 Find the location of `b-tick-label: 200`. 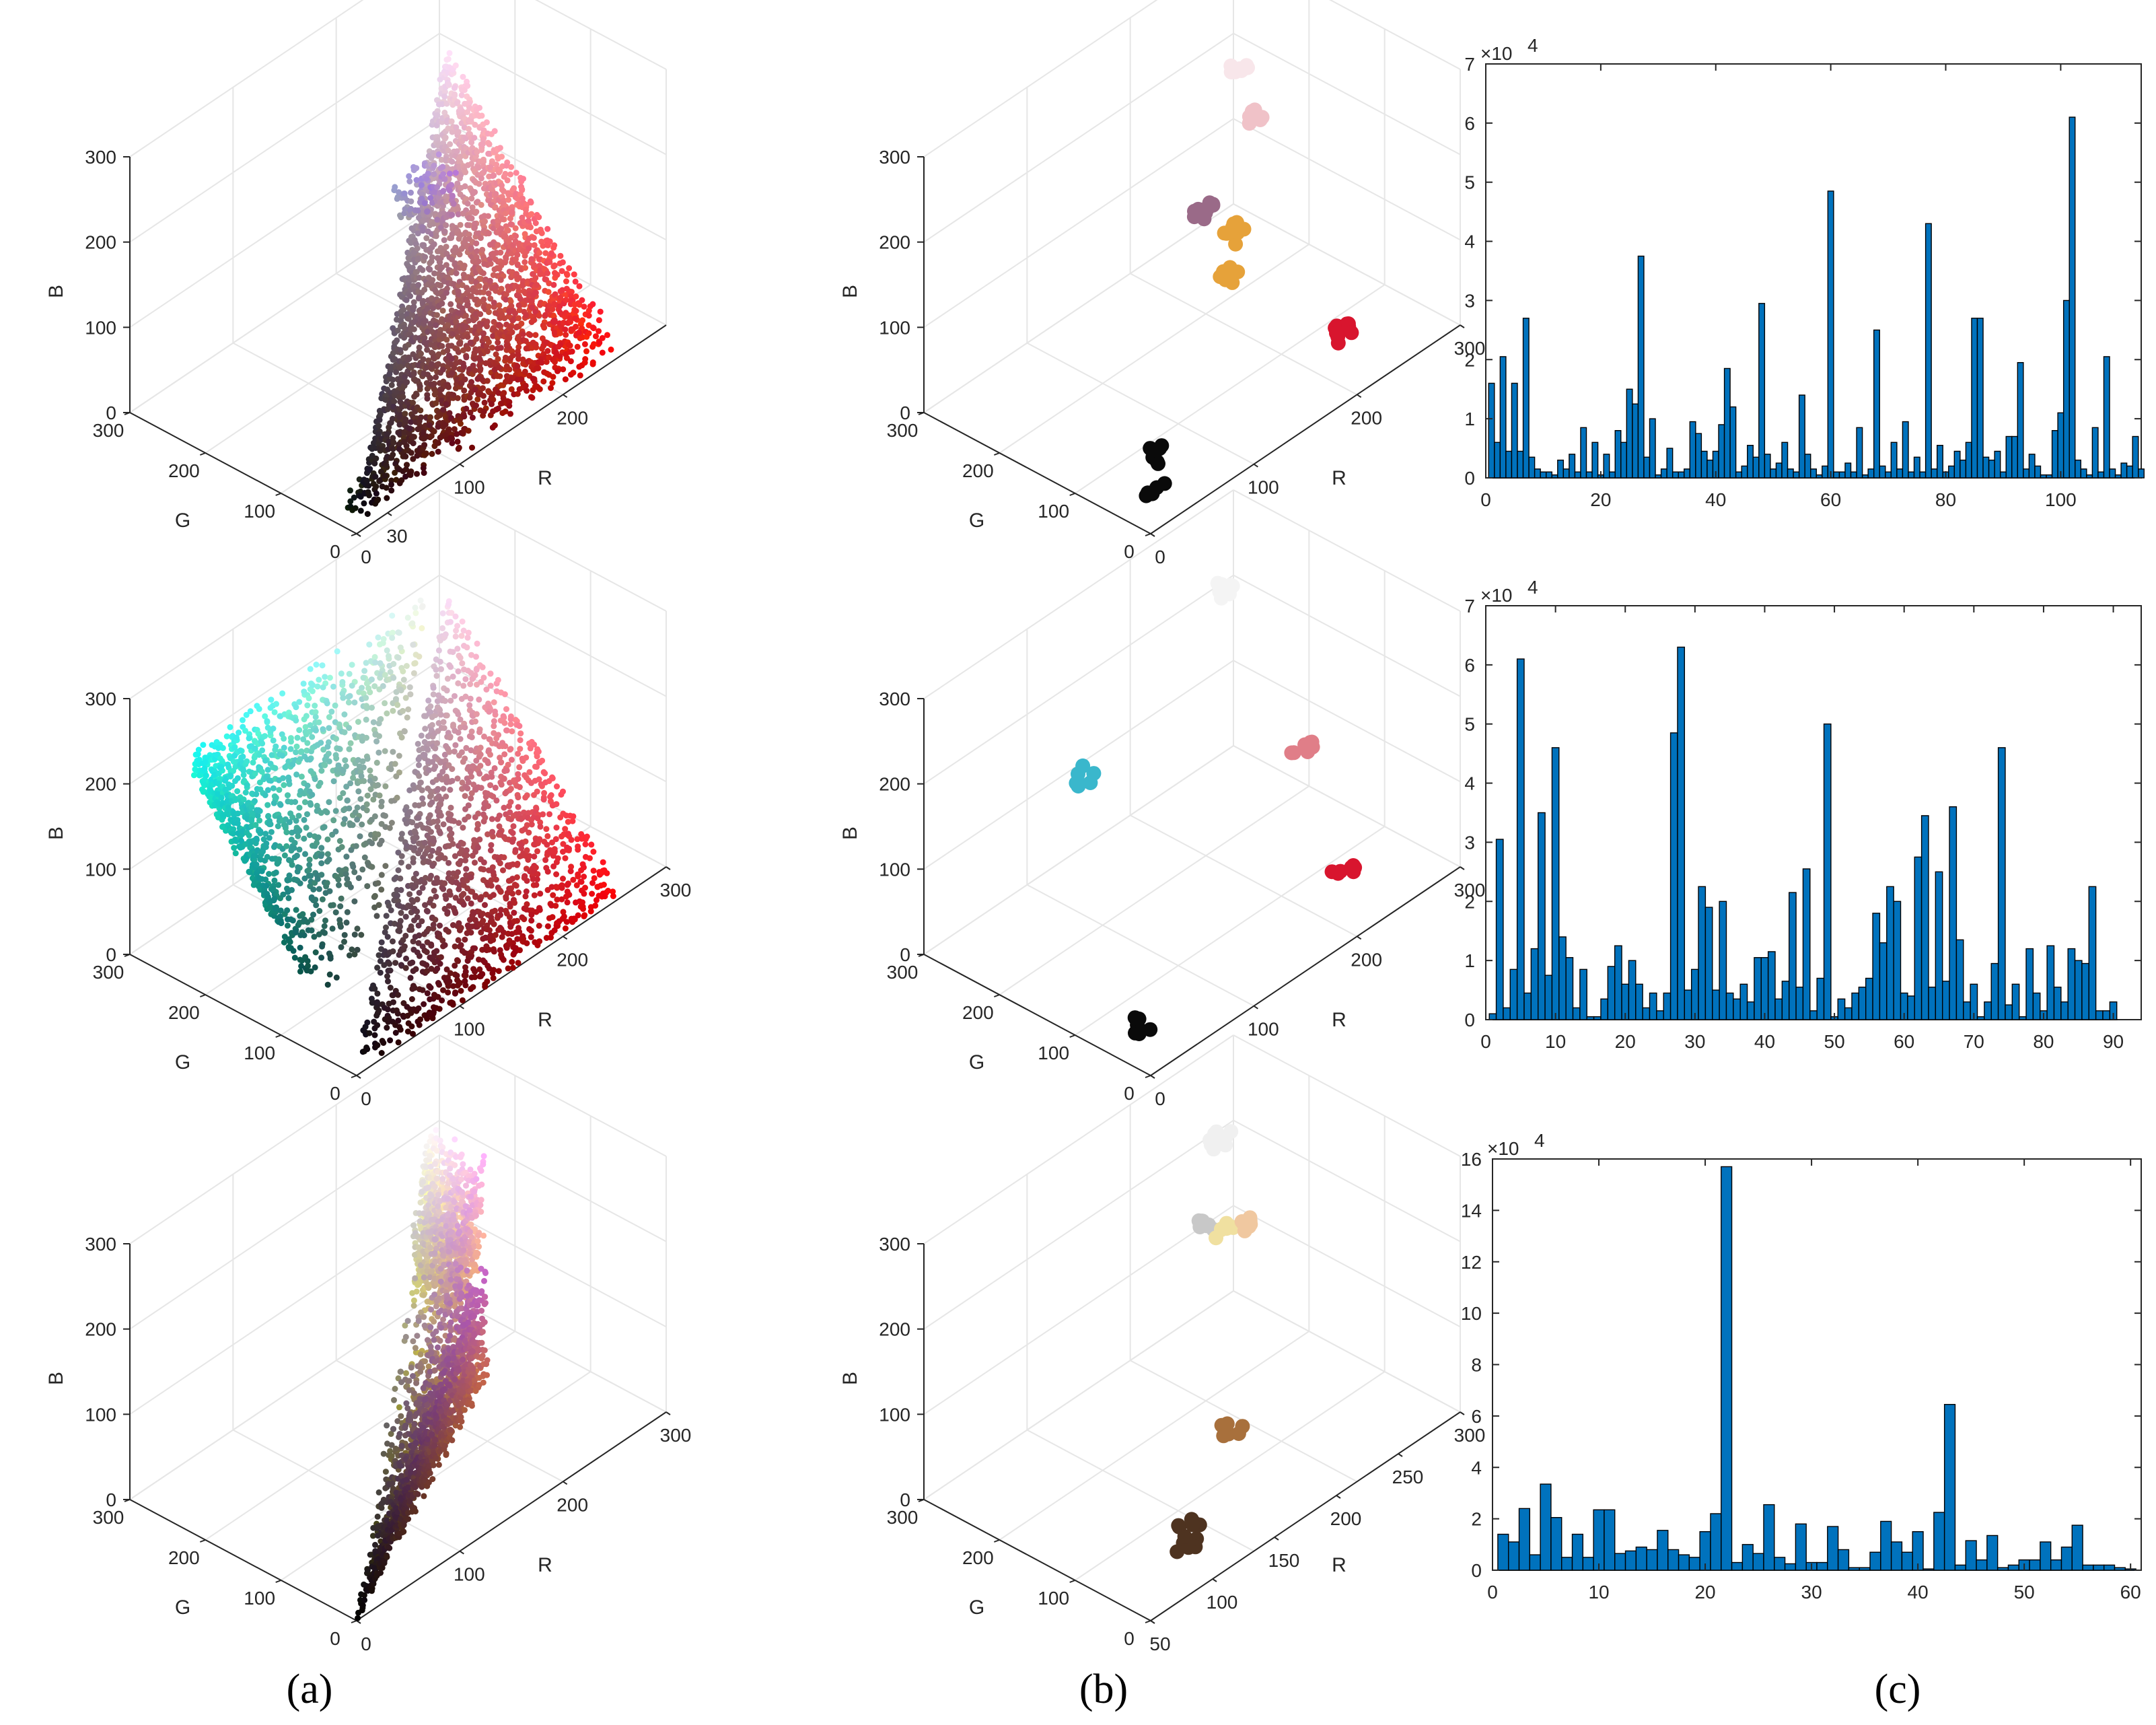

b-tick-label: 200 is located at coordinates (100, 784).